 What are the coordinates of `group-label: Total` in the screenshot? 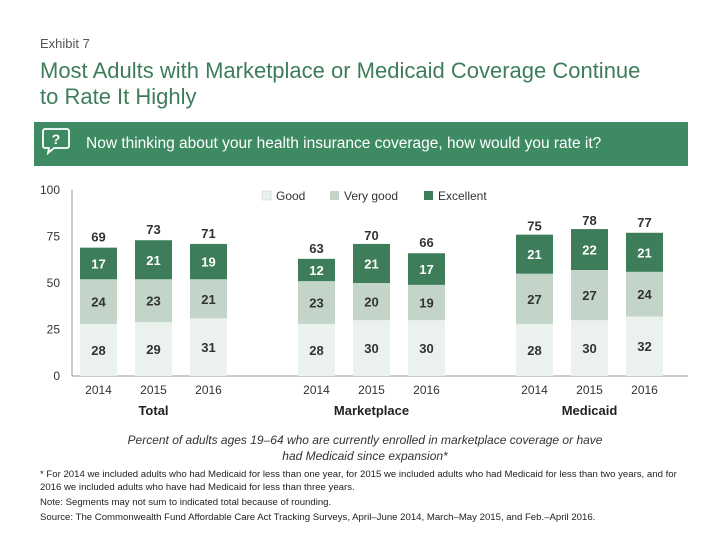 It's located at (153, 410).